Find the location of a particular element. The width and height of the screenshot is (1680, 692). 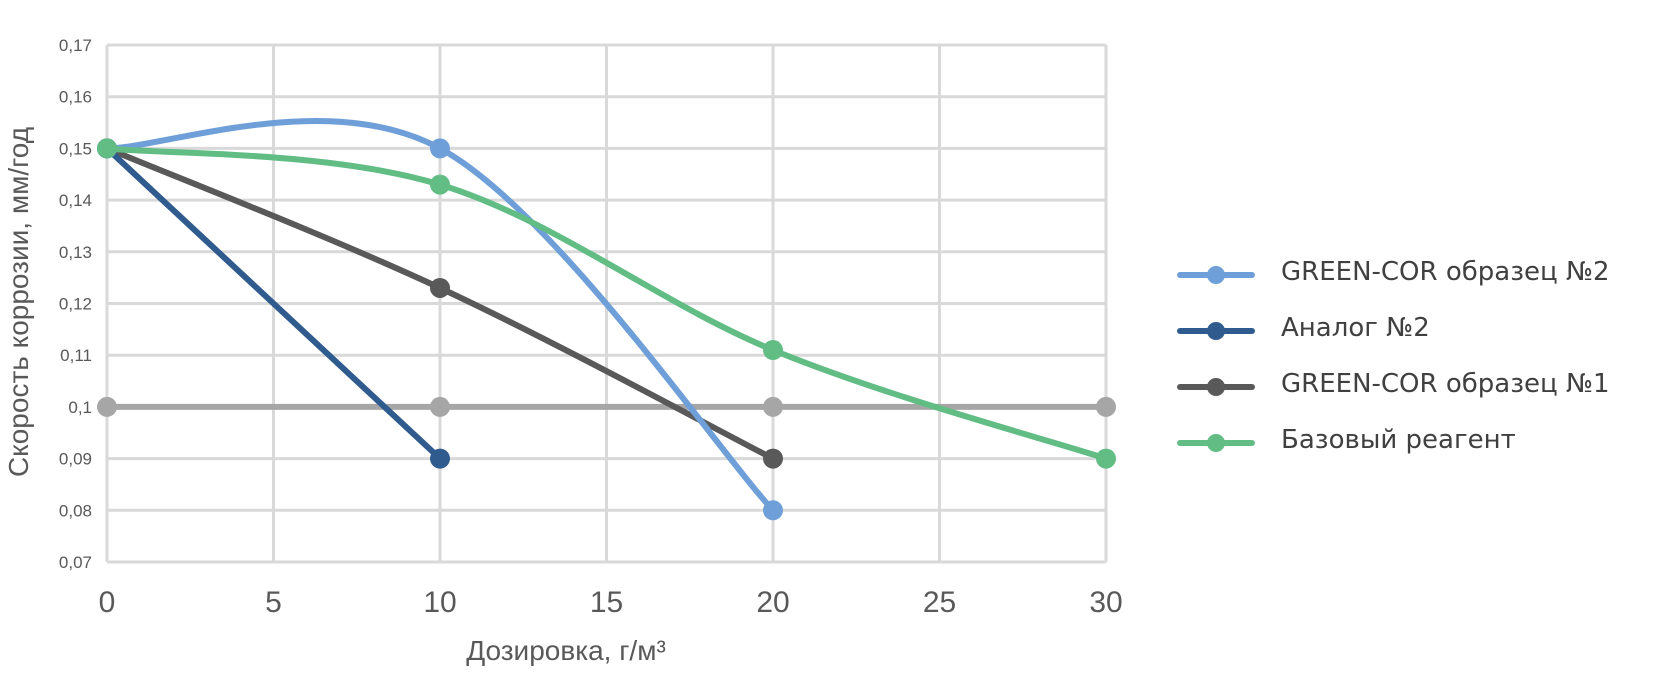

legend-label: GREEN-COR образец №1 is located at coordinates (1445, 384).